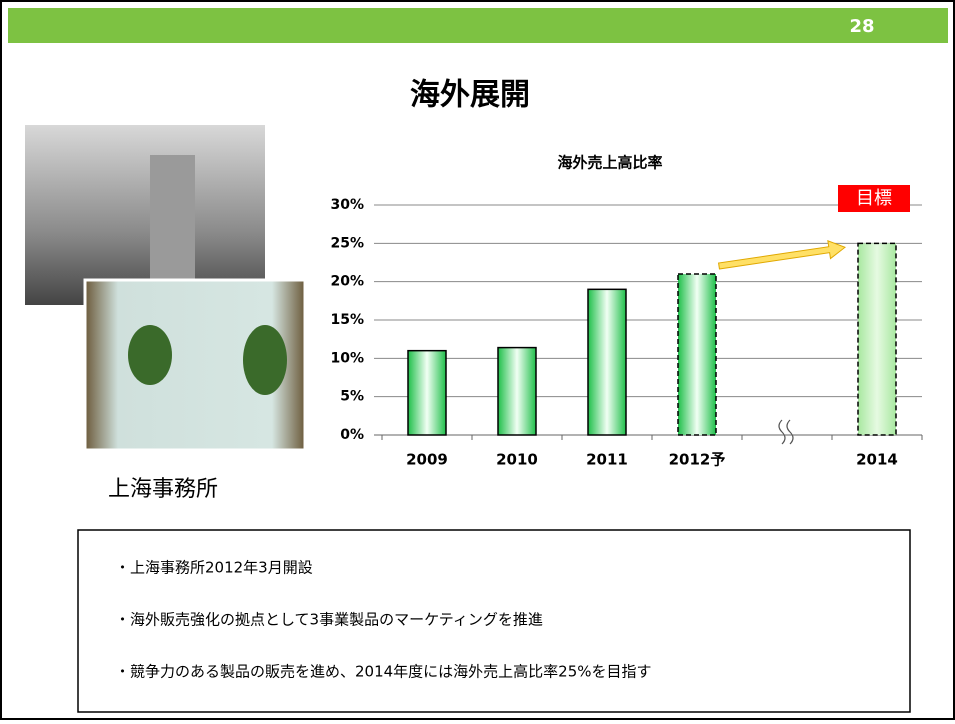 Image resolution: width=955 pixels, height=724 pixels. Describe the element at coordinates (163, 489) in the screenshot. I see `photo-caption: 上海事務所` at that location.